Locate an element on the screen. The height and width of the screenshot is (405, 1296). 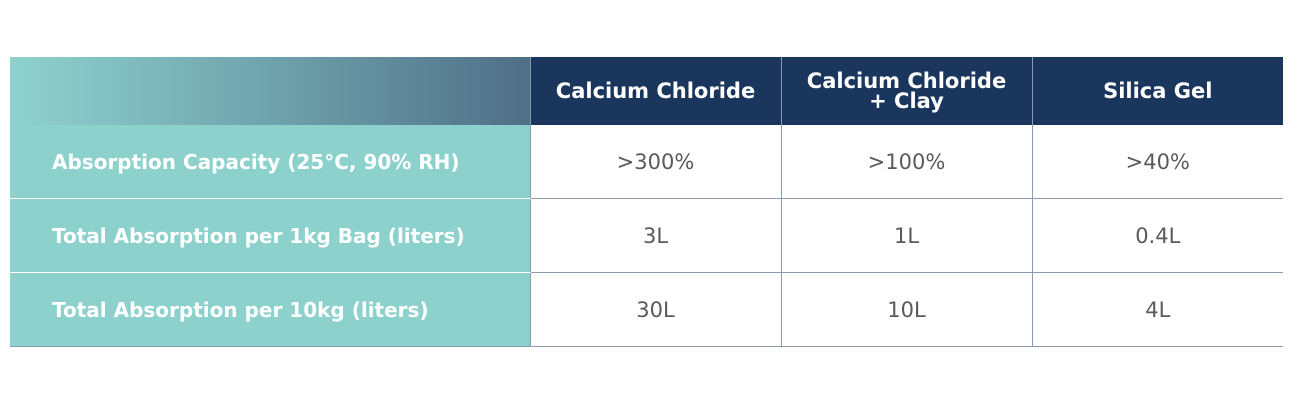
table-cell: >100% is located at coordinates (906, 162).